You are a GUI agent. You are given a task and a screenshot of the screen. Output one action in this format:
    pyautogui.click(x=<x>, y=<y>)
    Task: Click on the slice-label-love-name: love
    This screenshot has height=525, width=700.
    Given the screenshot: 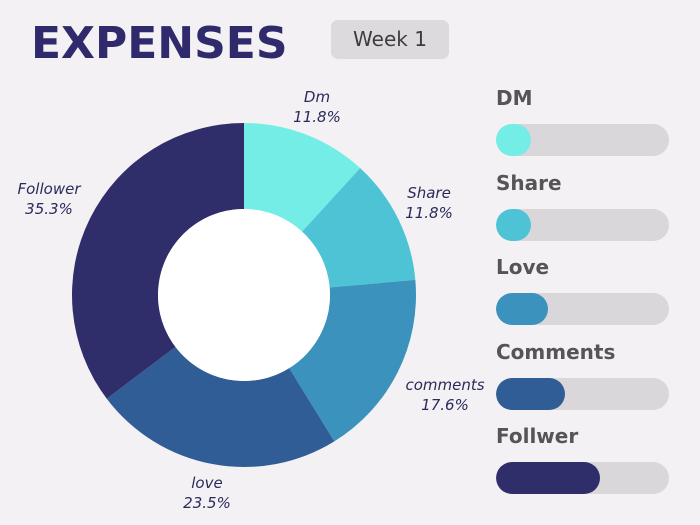 What is the action you would take?
    pyautogui.click(x=207, y=483)
    